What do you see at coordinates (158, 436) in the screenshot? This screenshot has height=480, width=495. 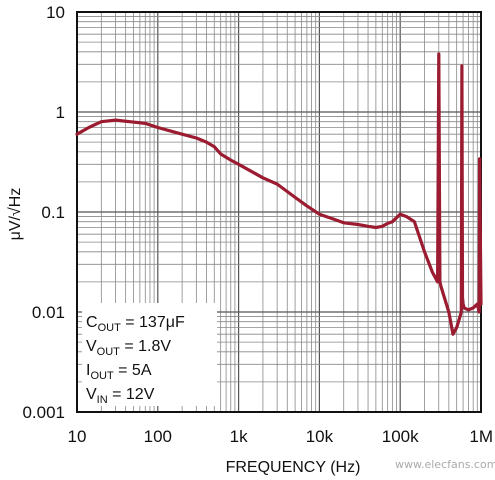 I see `x-tick-label: 100` at bounding box center [158, 436].